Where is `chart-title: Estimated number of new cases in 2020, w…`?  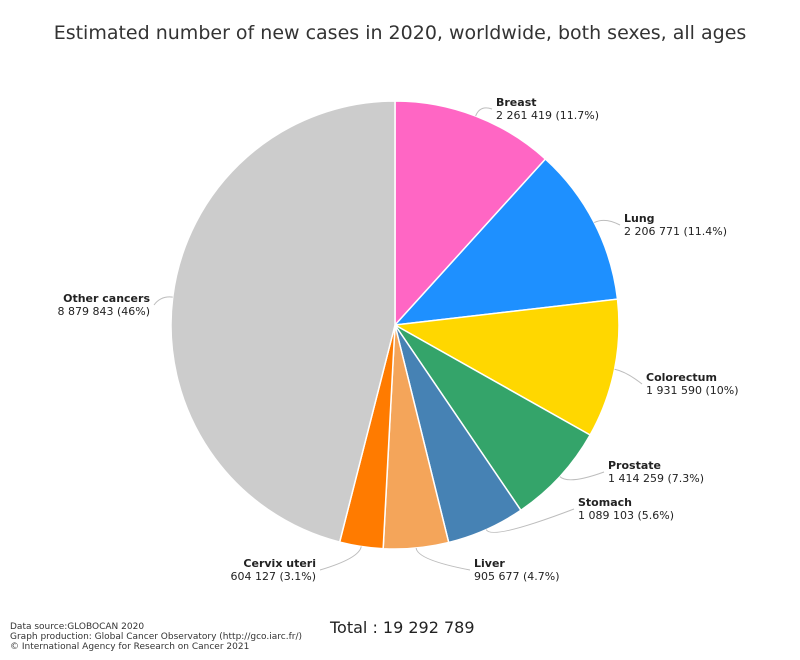 chart-title: Estimated number of new cases in 2020, w… is located at coordinates (400, 33).